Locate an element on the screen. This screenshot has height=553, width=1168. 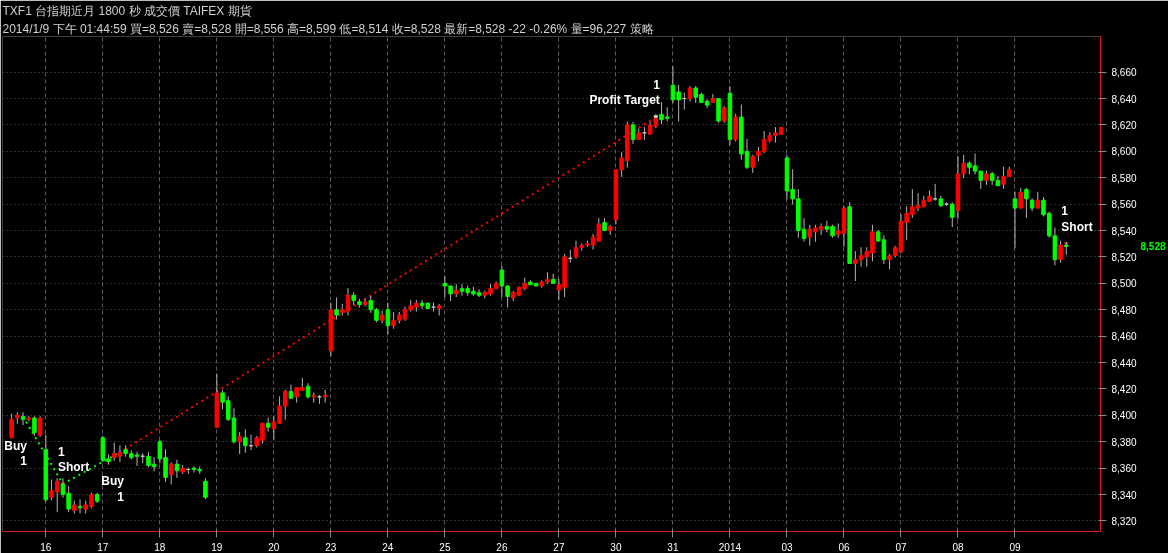
y-tick-label: 8,480 is located at coordinates (1124, 310).